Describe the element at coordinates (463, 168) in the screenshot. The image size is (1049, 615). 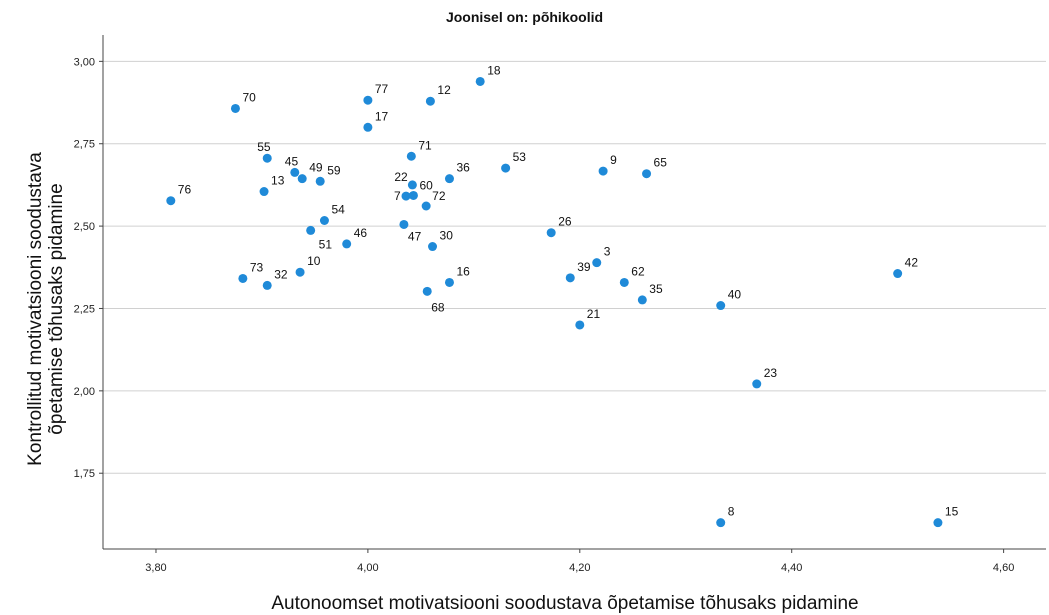
I see `point-label: 36` at that location.